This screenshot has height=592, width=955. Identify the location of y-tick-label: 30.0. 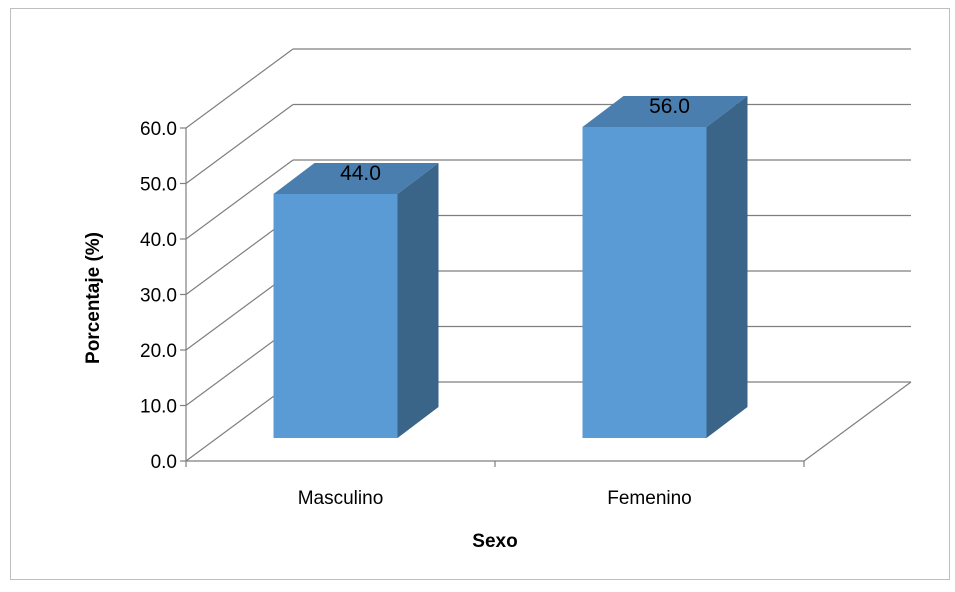
(158, 296).